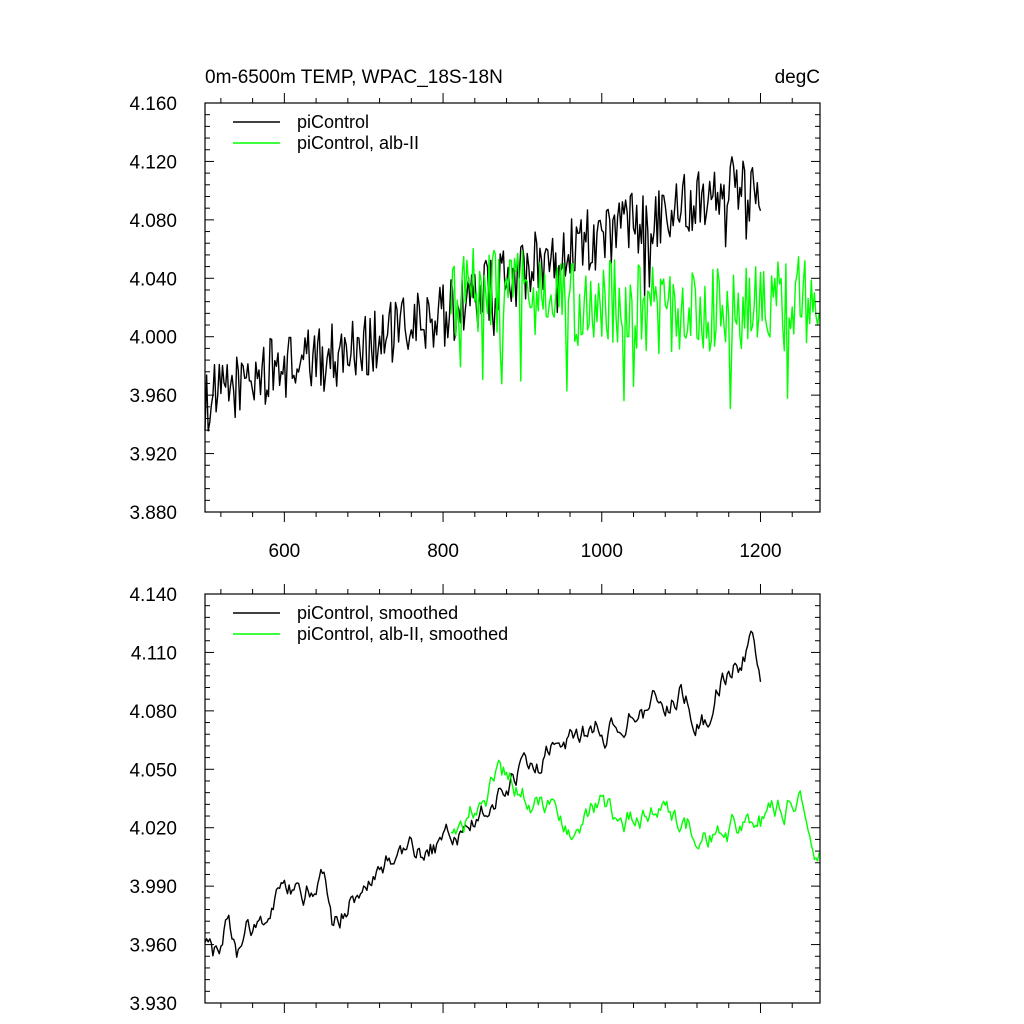 Image resolution: width=1024 pixels, height=1024 pixels. What do you see at coordinates (377, 613) in the screenshot?
I see `legend-label: piControl, smoothed` at bounding box center [377, 613].